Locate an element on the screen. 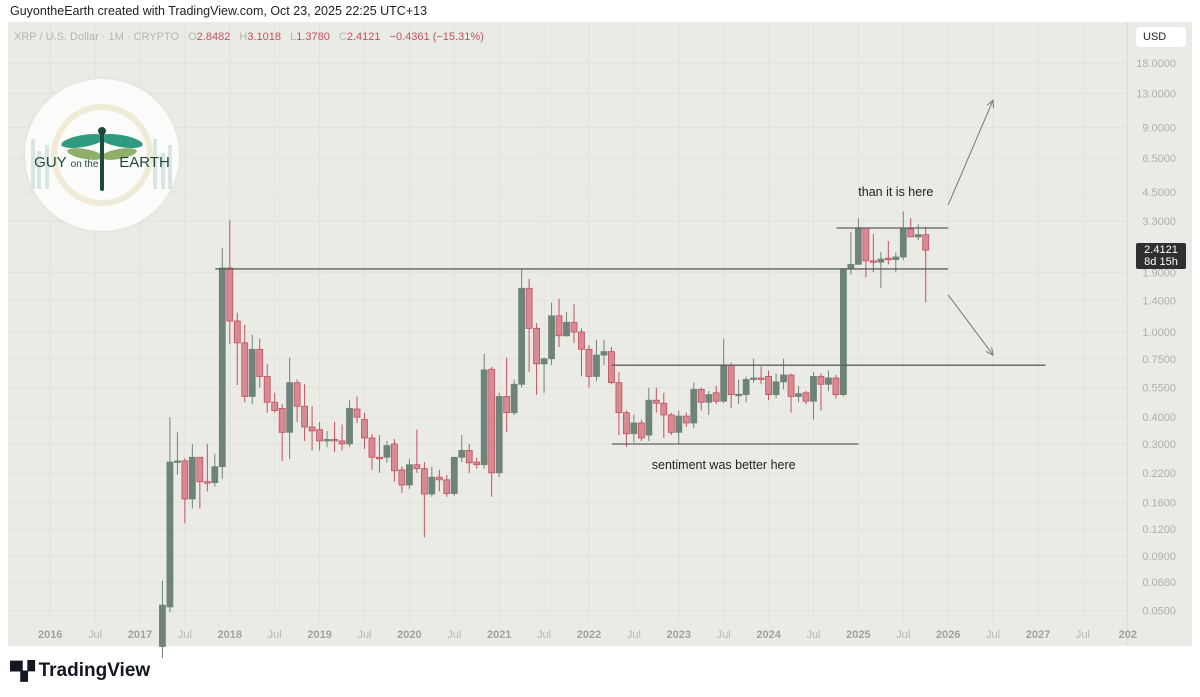  change-value: −0.4361 (−15.31%) is located at coordinates (436, 37).